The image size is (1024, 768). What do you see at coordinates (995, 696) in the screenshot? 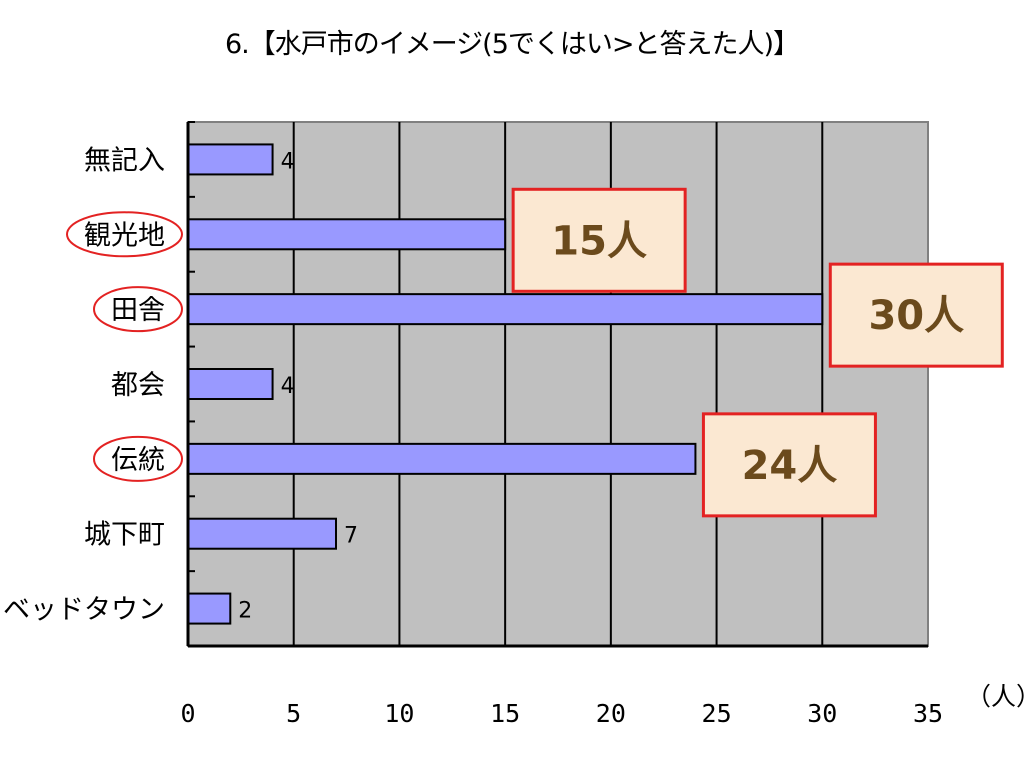
I see `x-axis-unit-label: （人）` at bounding box center [995, 696].